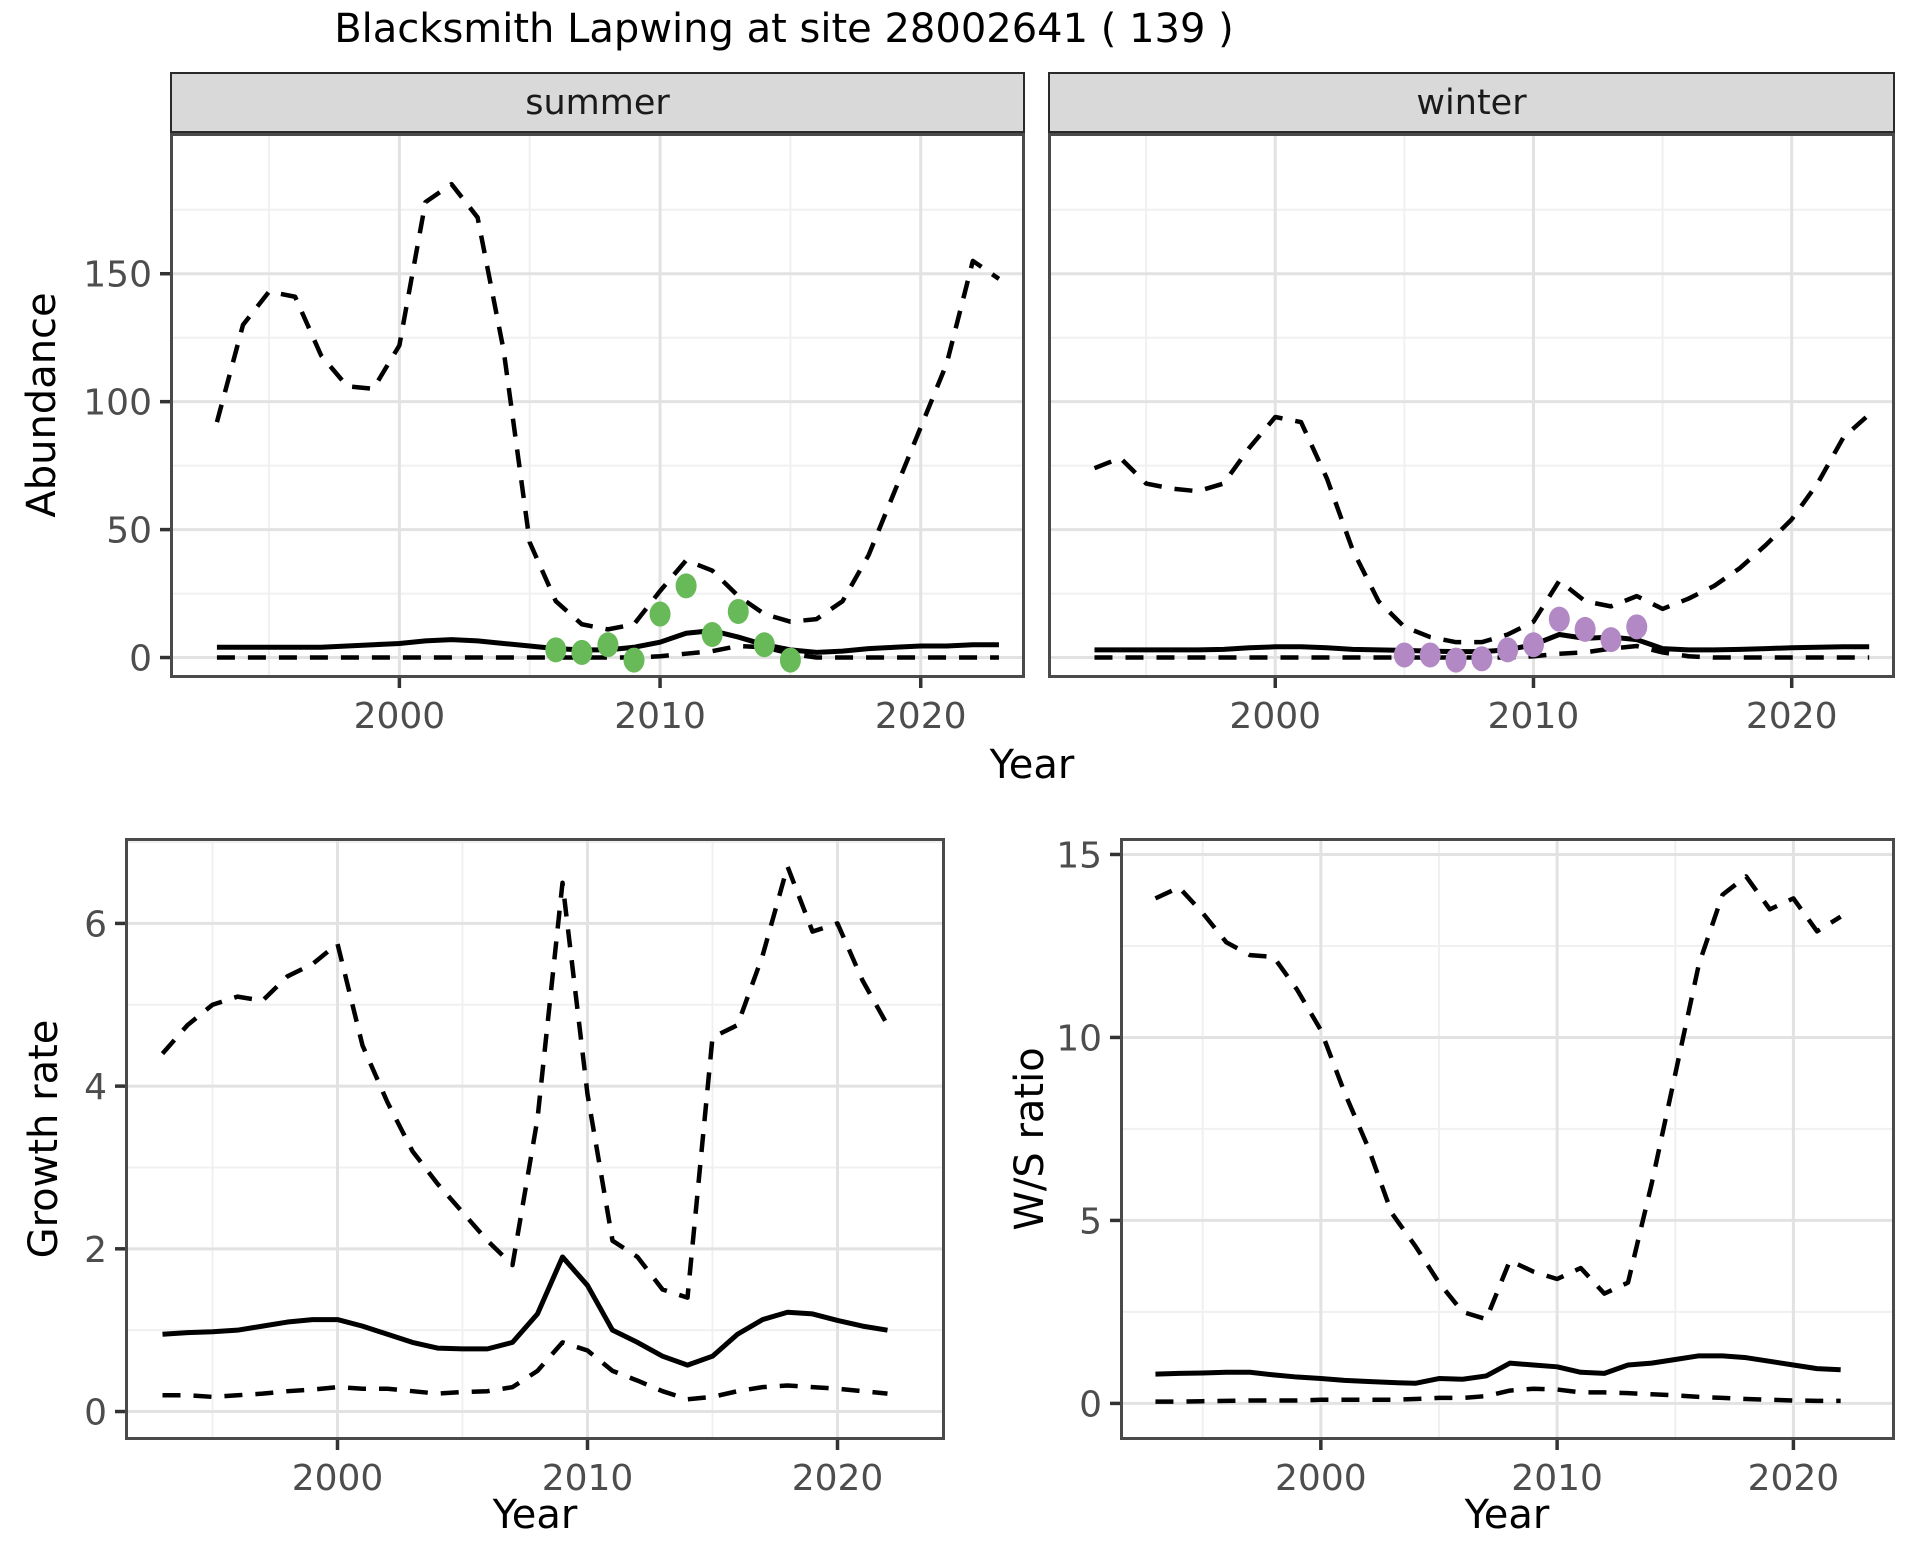 This screenshot has width=1920, height=1560. What do you see at coordinates (525, 1311) in the screenshot?
I see `growth-rate-median-line` at bounding box center [525, 1311].